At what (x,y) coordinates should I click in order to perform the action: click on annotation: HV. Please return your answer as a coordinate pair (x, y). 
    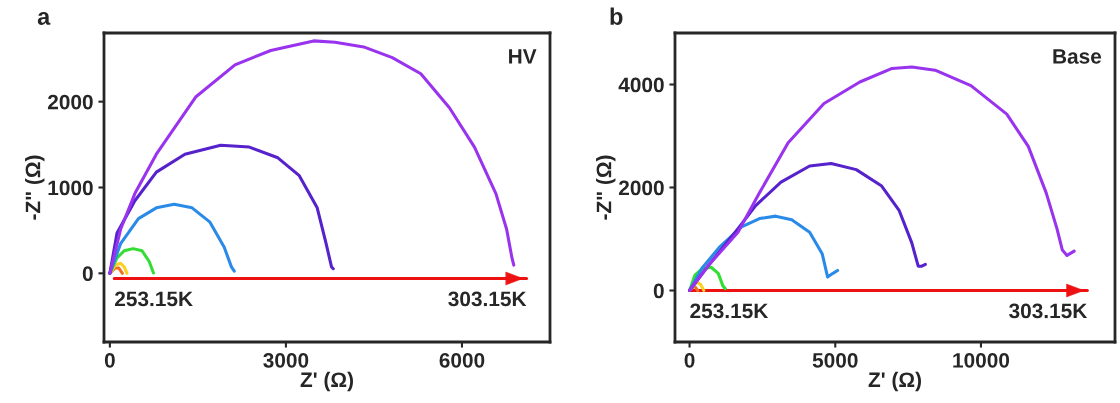
    Looking at the image, I should click on (523, 56).